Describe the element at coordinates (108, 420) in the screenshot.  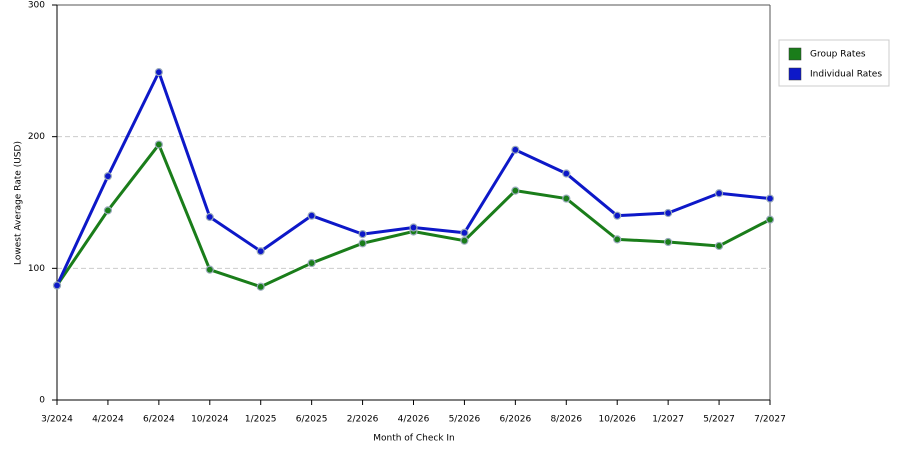
I see `x-tick-label: 4/2024` at that location.